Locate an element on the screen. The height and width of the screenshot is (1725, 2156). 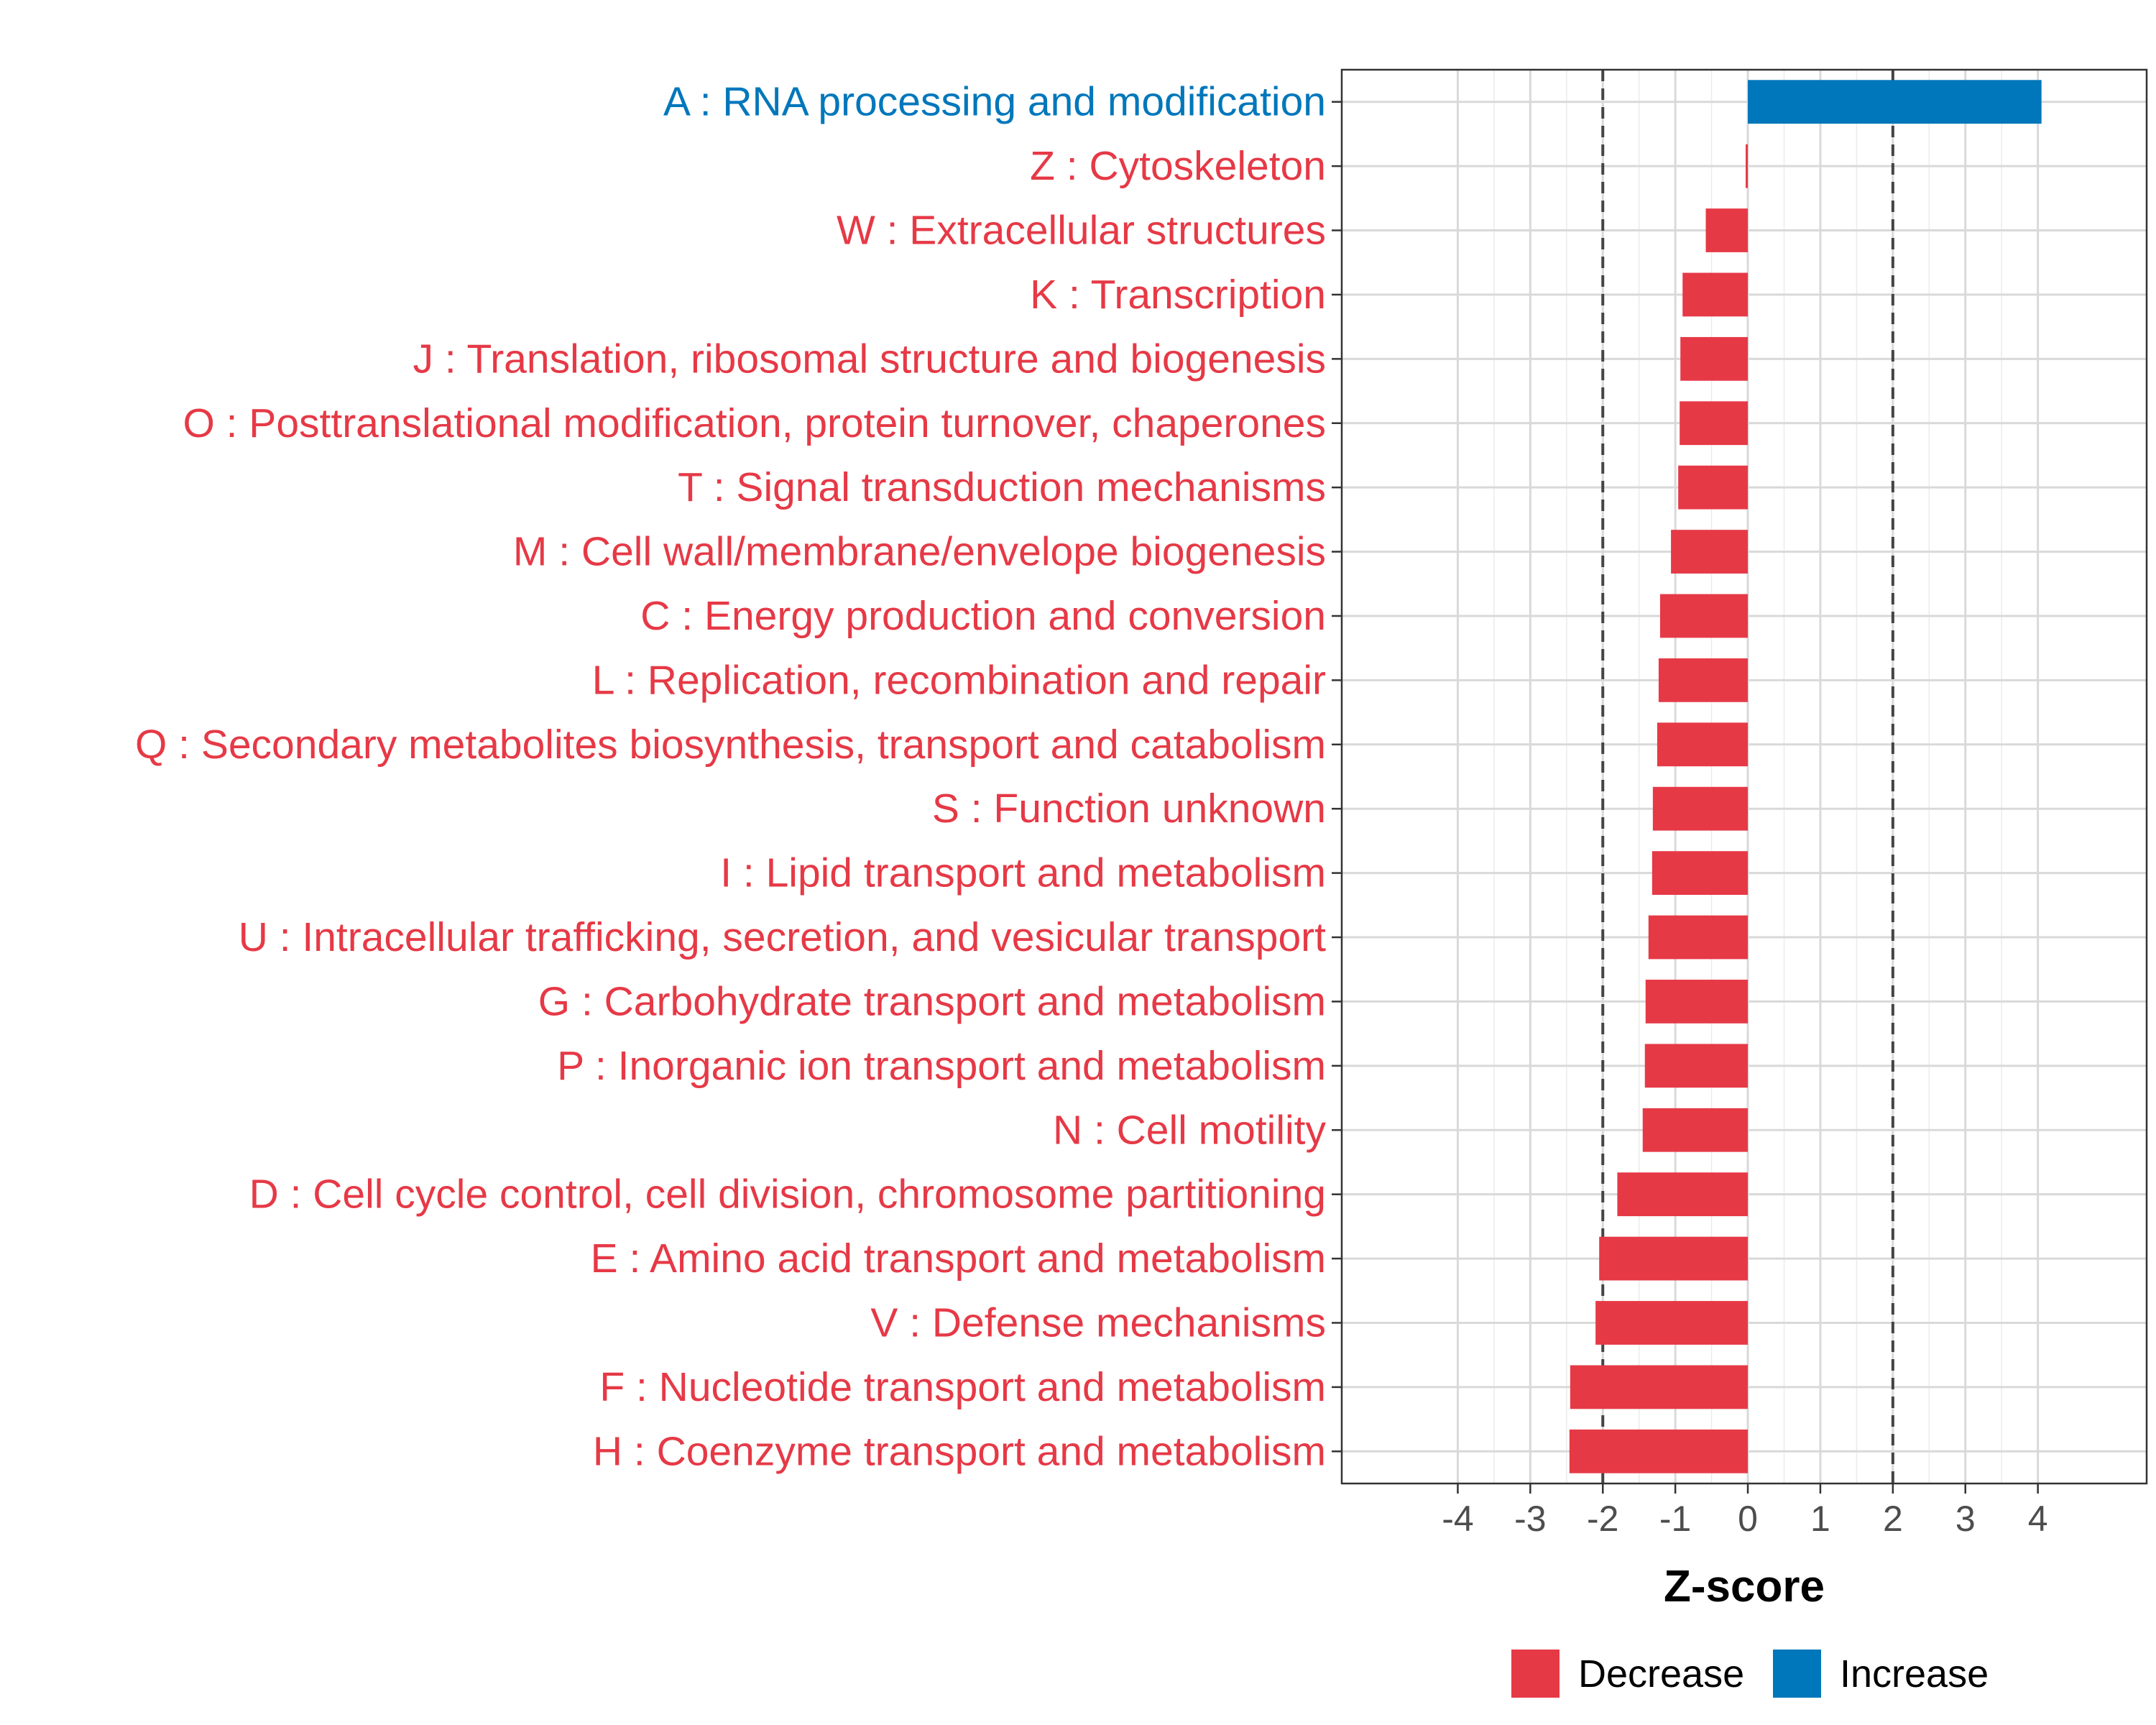
legend-label: Decrease is located at coordinates (1661, 1674).